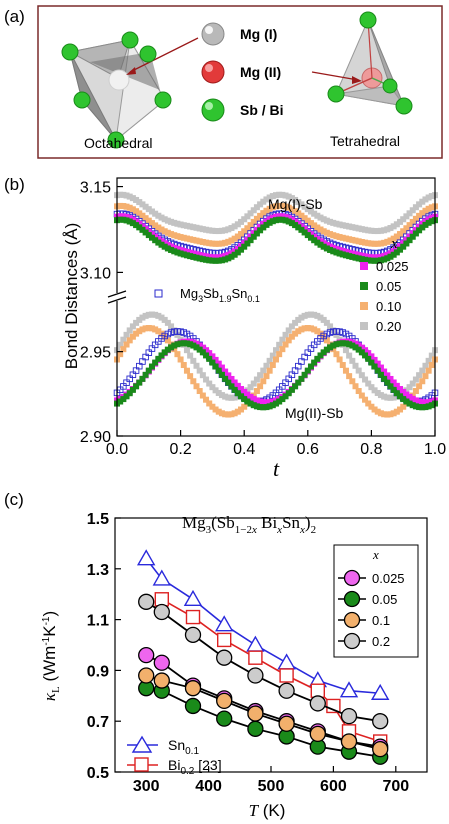  I want to click on c-xtick-label: 300, so click(146, 786).